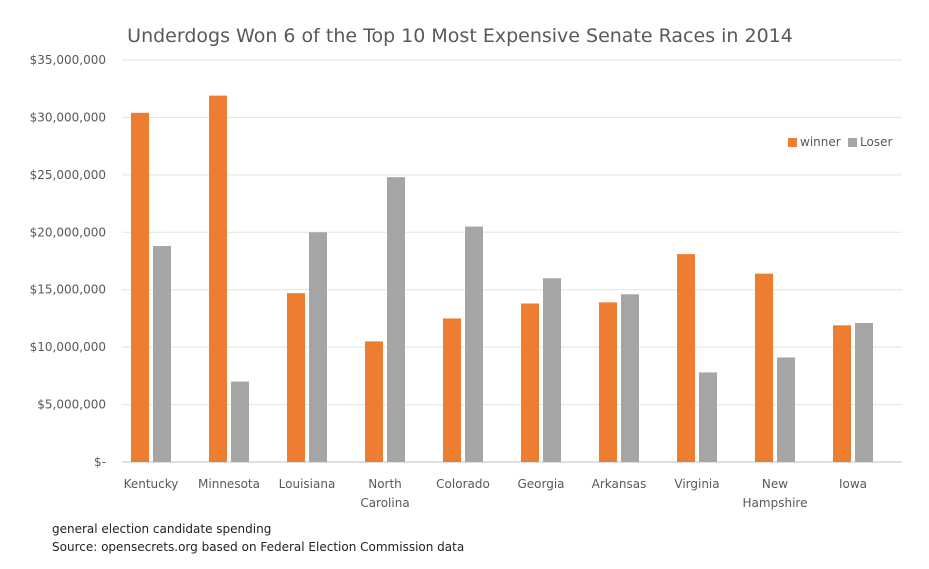 This screenshot has height=569, width=929. I want to click on x-tick-label: Minnesota, so click(229, 484).